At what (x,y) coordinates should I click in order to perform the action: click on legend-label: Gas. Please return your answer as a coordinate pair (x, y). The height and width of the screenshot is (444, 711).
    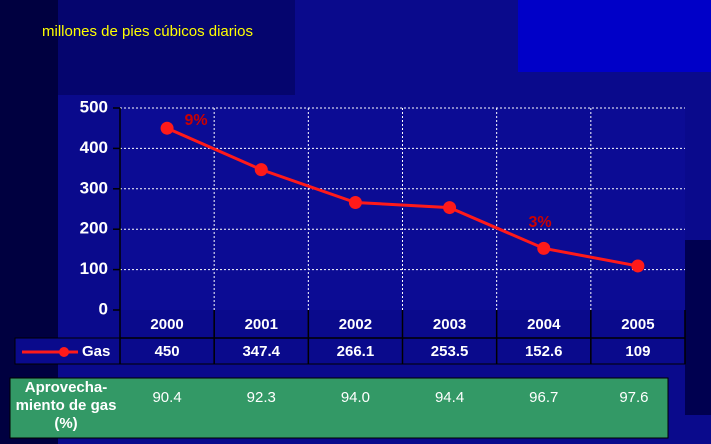
    Looking at the image, I should click on (96, 351).